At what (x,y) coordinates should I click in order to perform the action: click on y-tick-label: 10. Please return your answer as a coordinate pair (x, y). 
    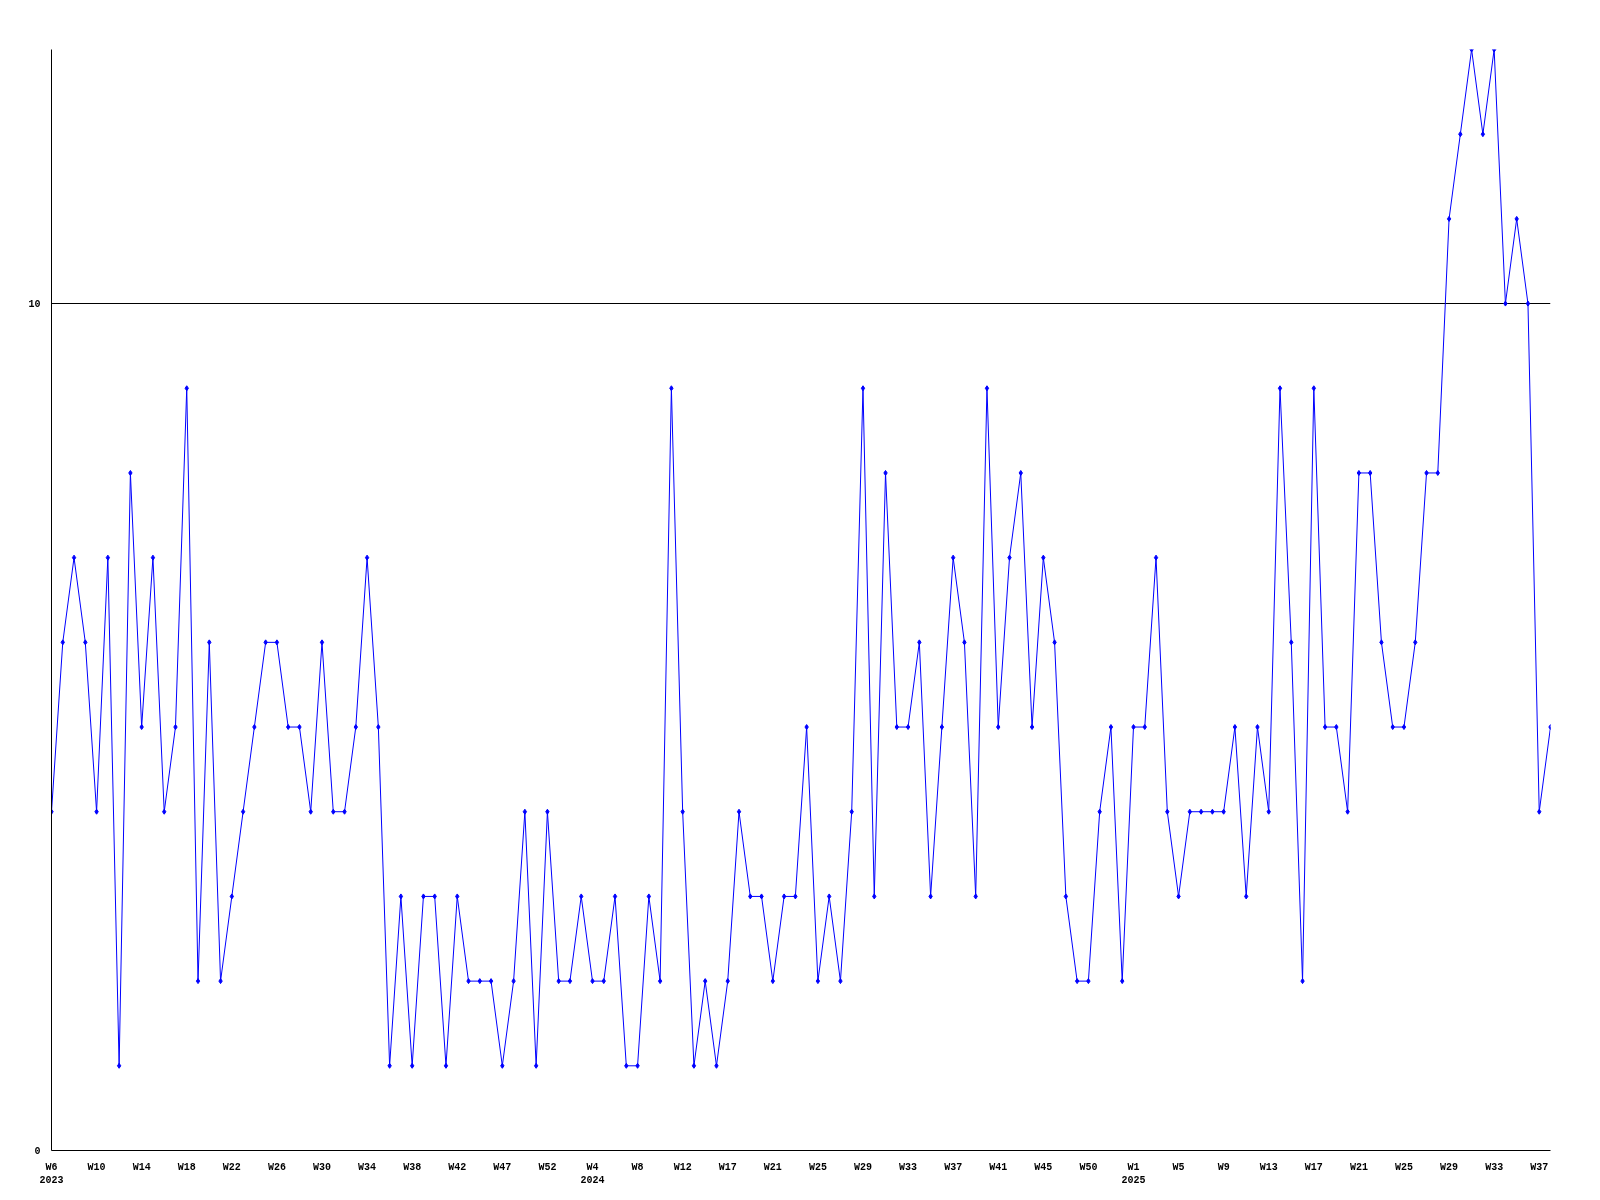
    Looking at the image, I should click on (34, 305).